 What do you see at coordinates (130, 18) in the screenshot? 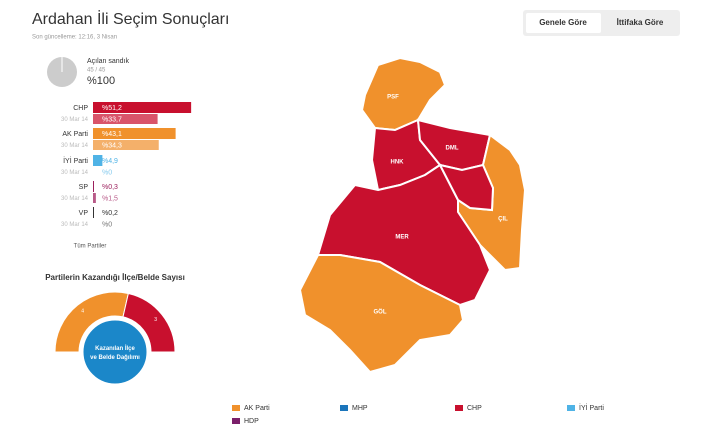
I see `title: Ardahan İli Seçim Sonuçları` at bounding box center [130, 18].